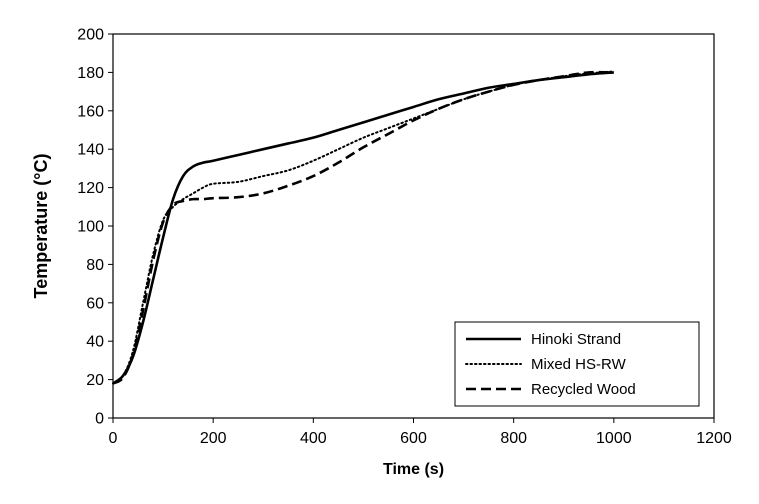 The image size is (759, 504). I want to click on y-tick-label: 40, so click(95, 342).